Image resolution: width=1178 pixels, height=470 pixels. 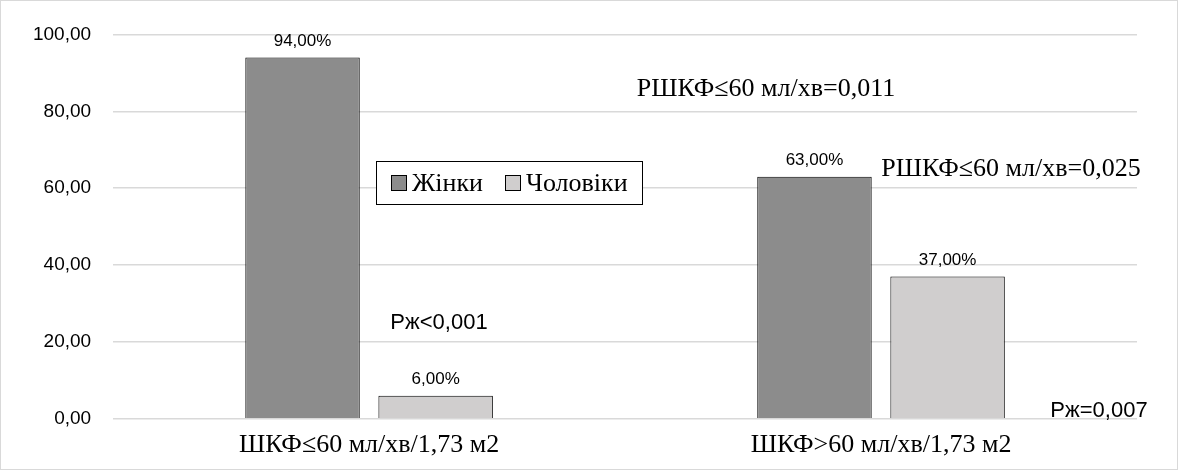 I want to click on y-tick-label: 60,00, so click(x=67, y=187).